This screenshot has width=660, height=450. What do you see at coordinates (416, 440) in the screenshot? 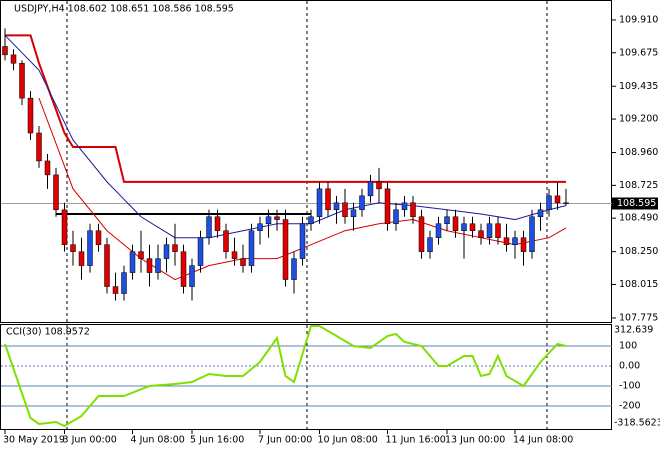
I see `x-tick-label: 11 Jun 16:00` at bounding box center [416, 440].